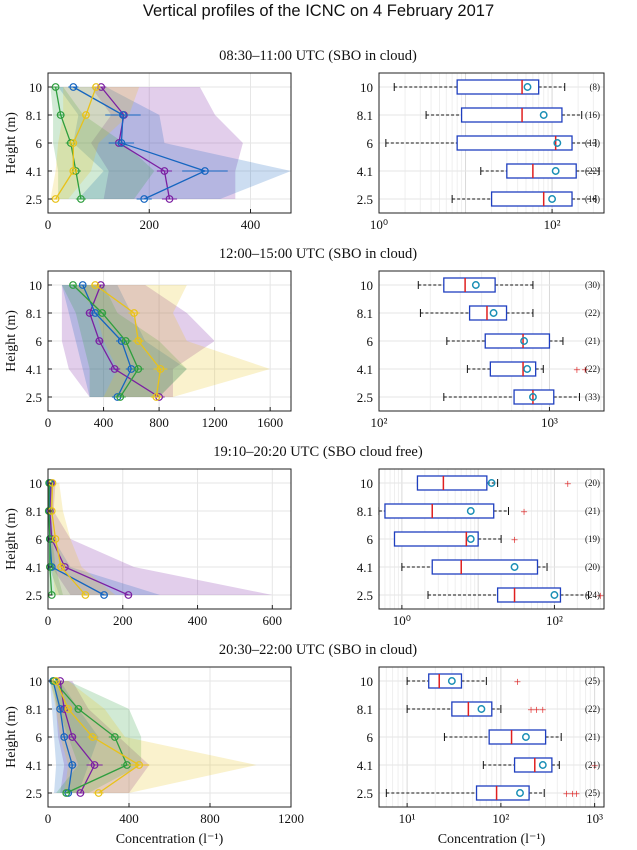 This screenshot has height=850, width=637. What do you see at coordinates (592, 709) in the screenshot?
I see `sample-count-label: (22)` at bounding box center [592, 709].